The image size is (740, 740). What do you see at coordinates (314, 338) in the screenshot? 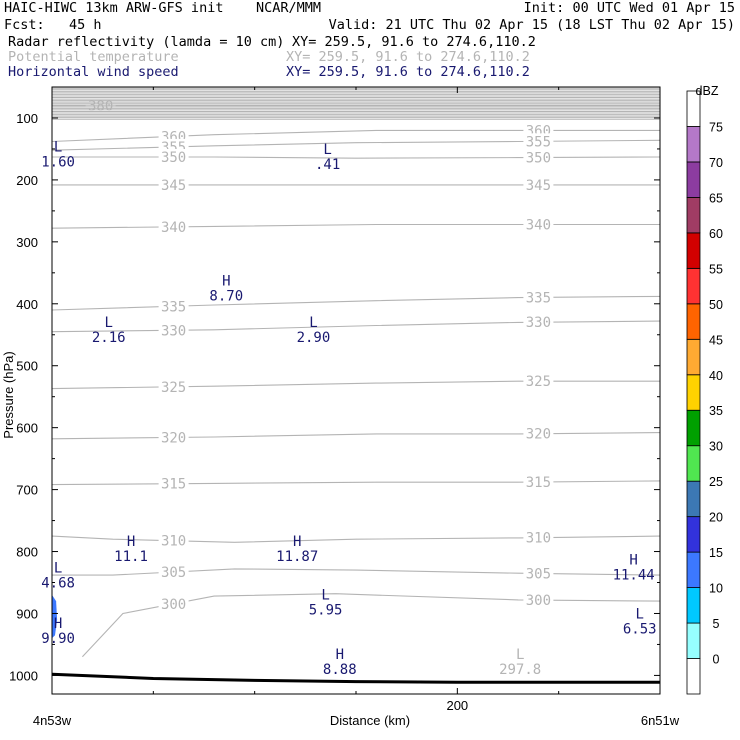
I see `wind-extremum-value: 2.90` at bounding box center [314, 338].